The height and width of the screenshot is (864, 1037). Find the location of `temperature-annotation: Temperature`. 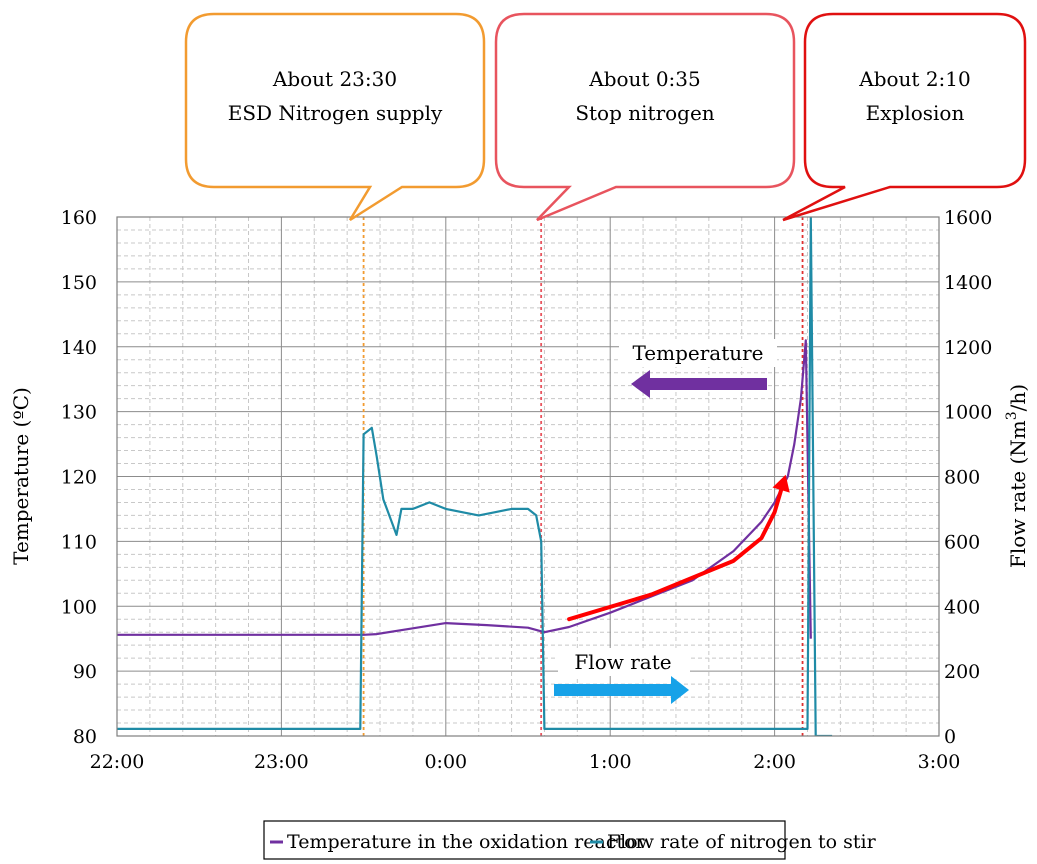

temperature-annotation: Temperature is located at coordinates (697, 353).